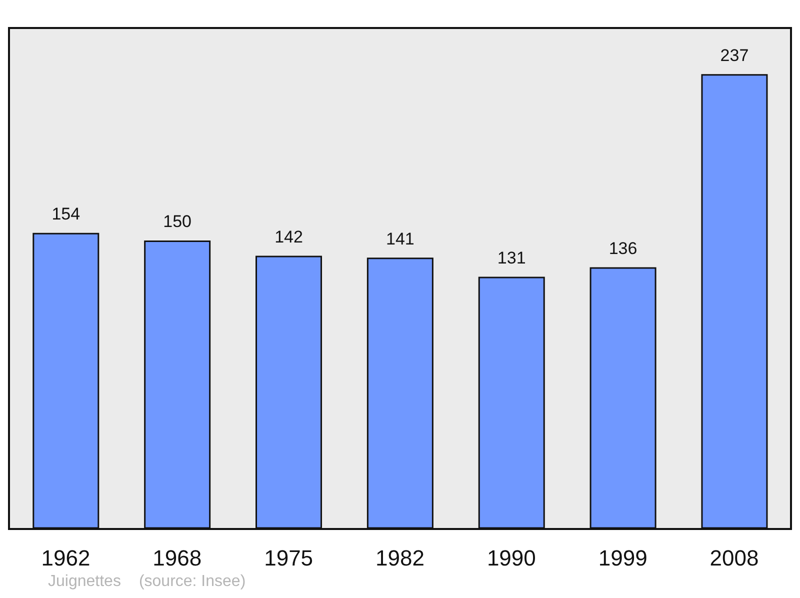  I want to click on x-tick-label: 1968, so click(177, 558).